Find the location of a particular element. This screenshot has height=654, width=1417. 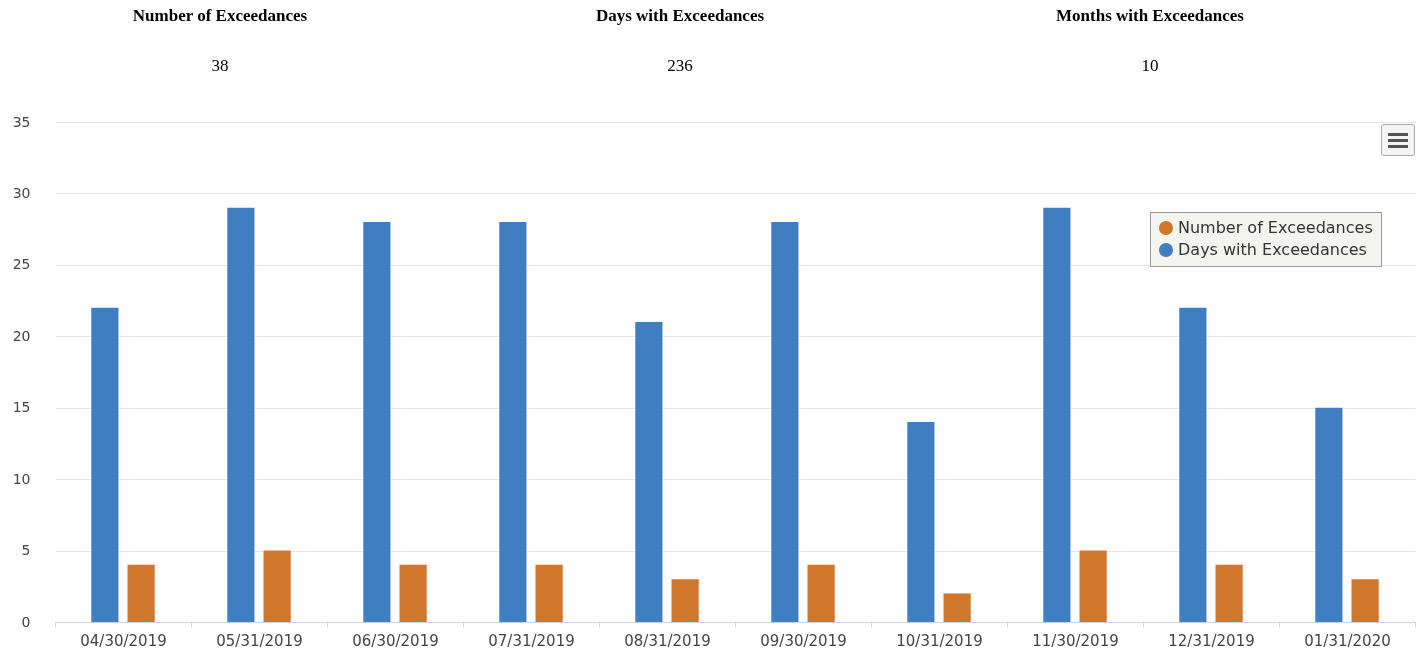

y-tick-label: 0 is located at coordinates (26, 621).